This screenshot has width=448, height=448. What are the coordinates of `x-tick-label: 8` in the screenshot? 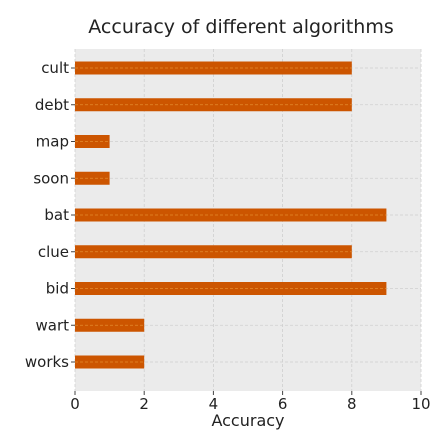 It's located at (352, 404).